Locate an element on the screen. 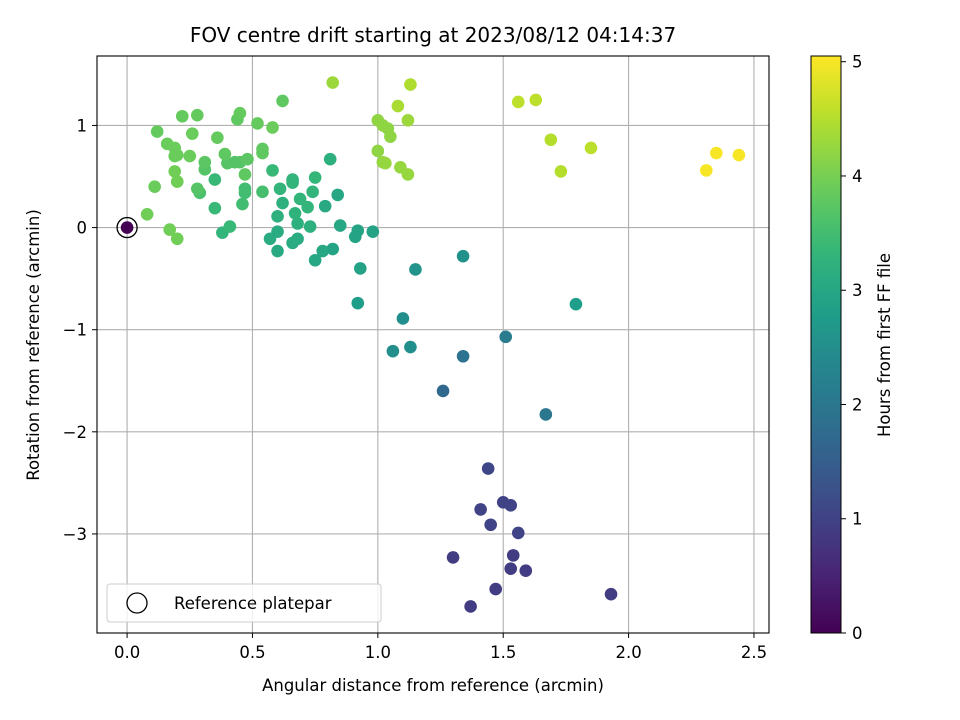  x-tick-label: 2.0 is located at coordinates (628, 652).